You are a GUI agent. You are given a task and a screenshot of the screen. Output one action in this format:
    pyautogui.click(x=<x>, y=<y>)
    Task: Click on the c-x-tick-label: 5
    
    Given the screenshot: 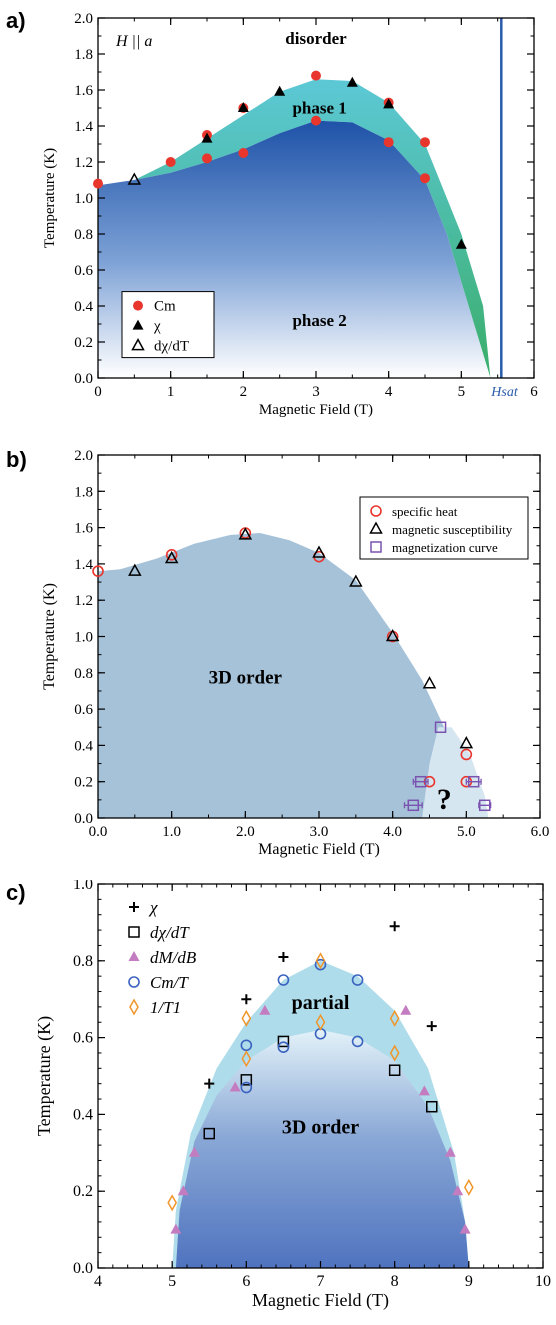 What is the action you would take?
    pyautogui.click(x=172, y=1281)
    